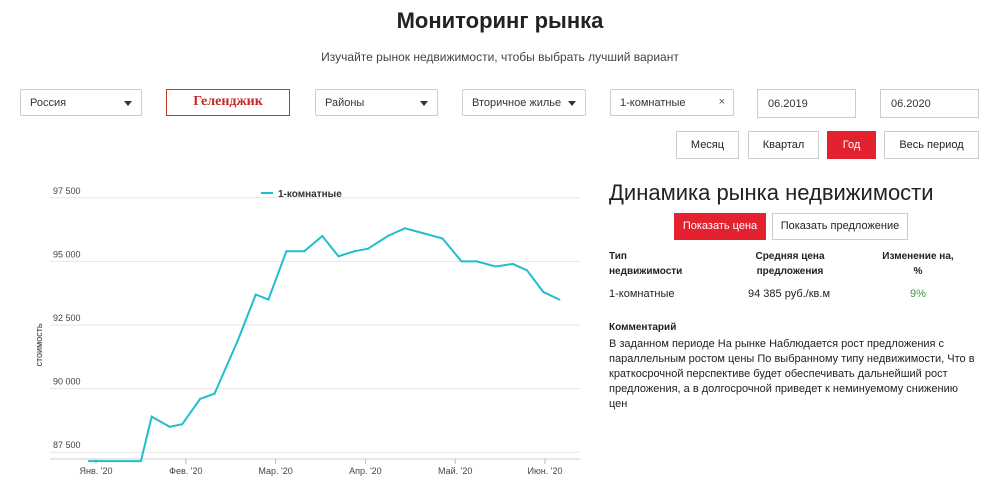 This screenshot has height=500, width=1000. I want to click on dynamics-title: Динамика рынка недвижимости, so click(771, 192).